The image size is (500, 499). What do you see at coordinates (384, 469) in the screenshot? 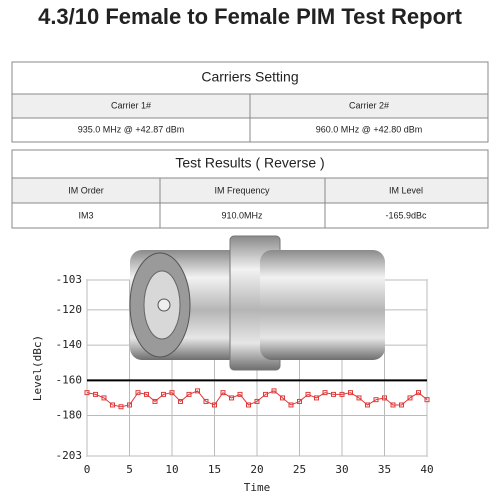
I see `x-tick-label: 35` at bounding box center [384, 469].